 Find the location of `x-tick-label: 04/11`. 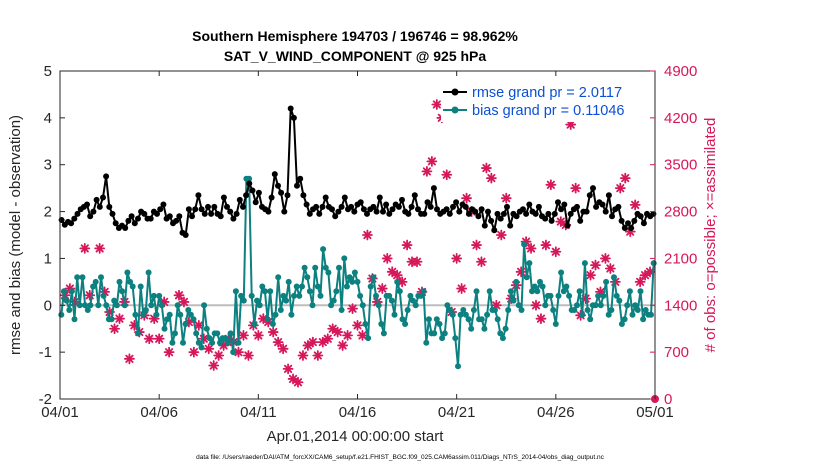

x-tick-label: 04/11 is located at coordinates (258, 412).